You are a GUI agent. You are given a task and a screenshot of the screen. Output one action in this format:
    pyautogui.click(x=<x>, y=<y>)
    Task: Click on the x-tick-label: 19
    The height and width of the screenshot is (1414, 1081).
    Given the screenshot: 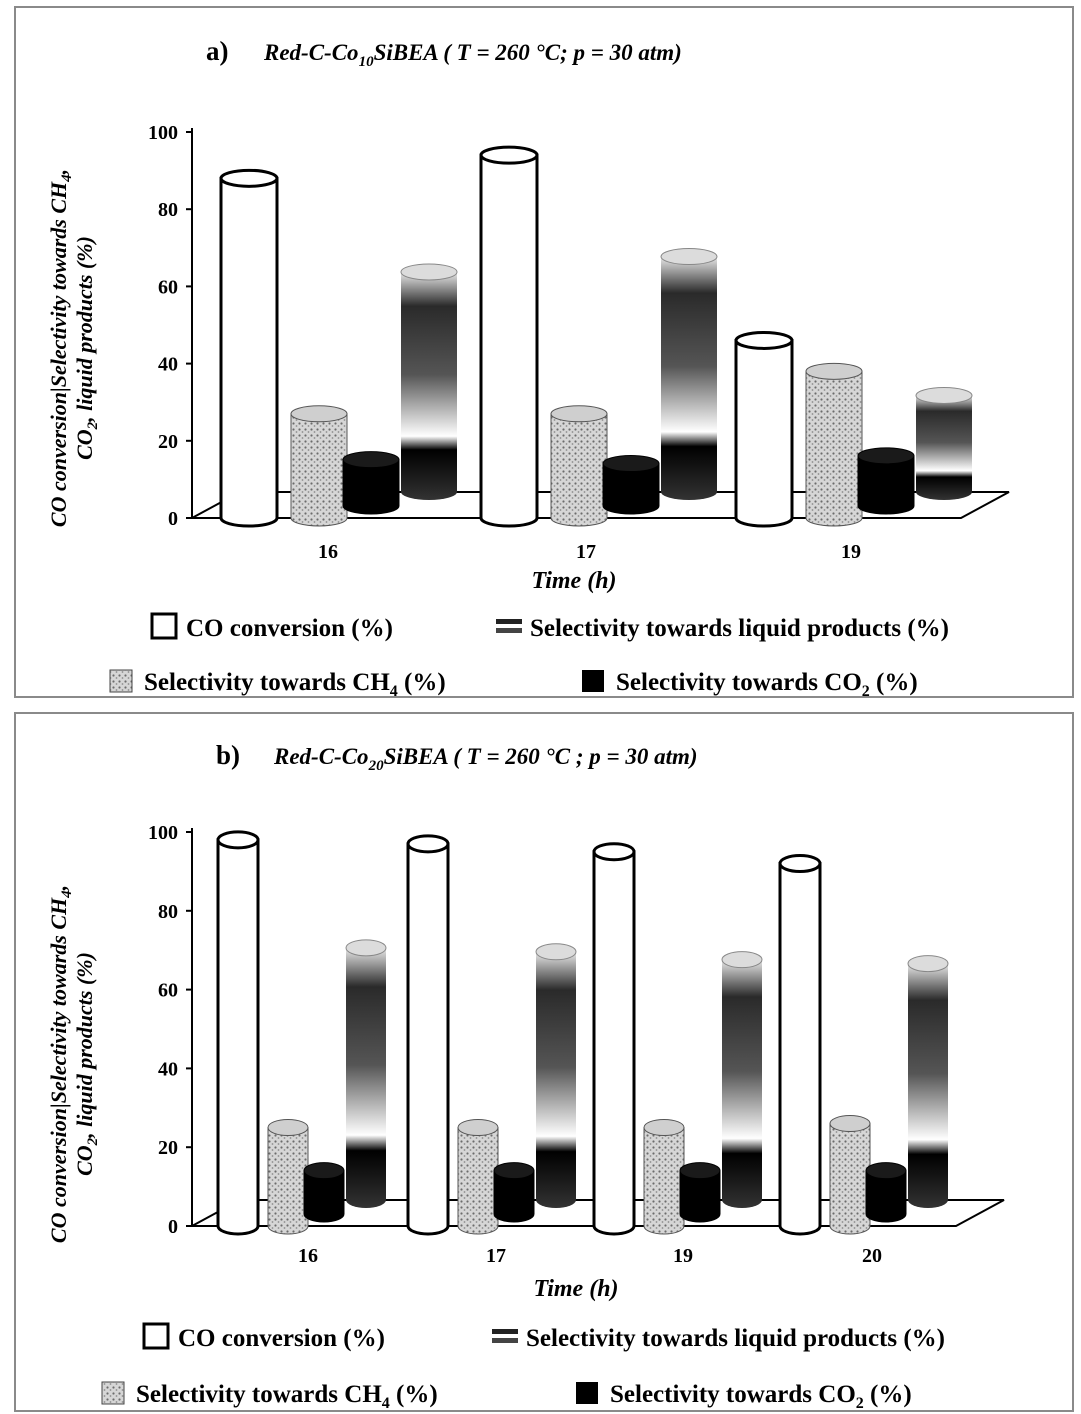 What is the action you would take?
    pyautogui.click(x=683, y=1256)
    